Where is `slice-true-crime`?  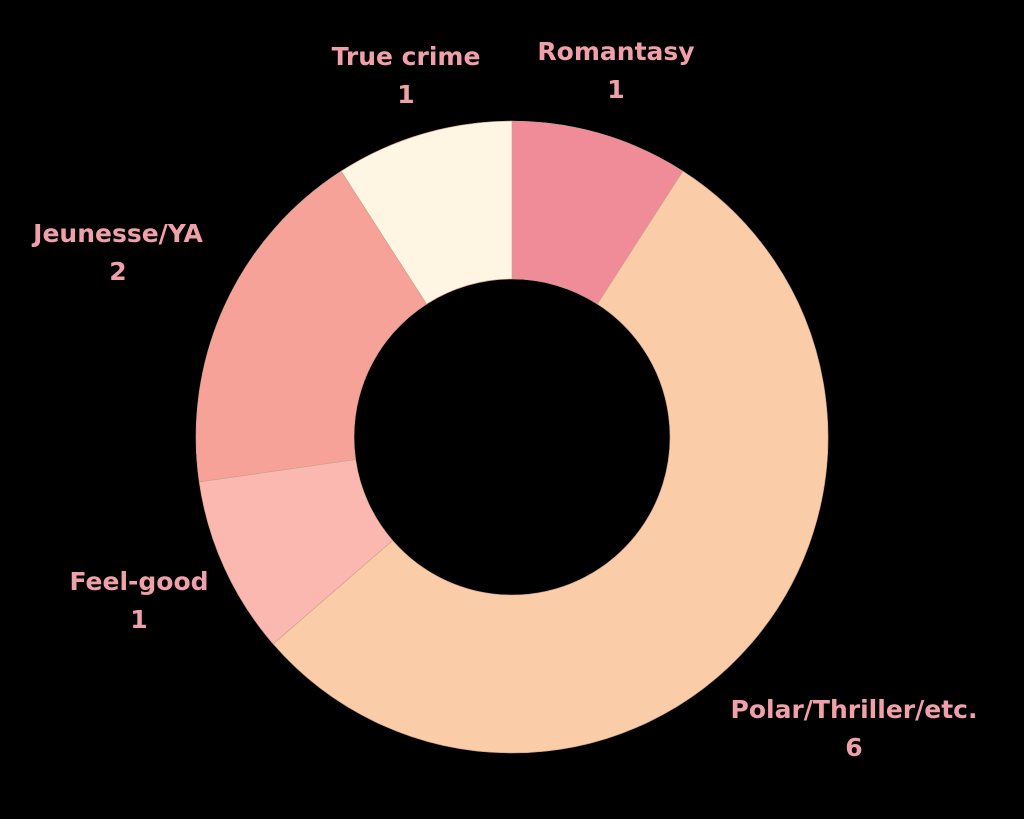
slice-true-crime is located at coordinates (426, 212).